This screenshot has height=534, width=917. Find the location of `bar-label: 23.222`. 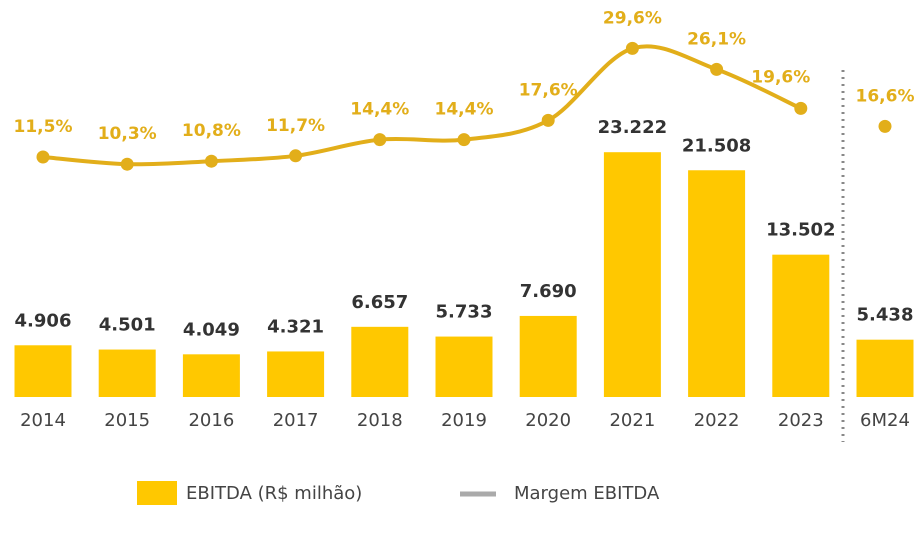

bar-label: 23.222 is located at coordinates (632, 127).